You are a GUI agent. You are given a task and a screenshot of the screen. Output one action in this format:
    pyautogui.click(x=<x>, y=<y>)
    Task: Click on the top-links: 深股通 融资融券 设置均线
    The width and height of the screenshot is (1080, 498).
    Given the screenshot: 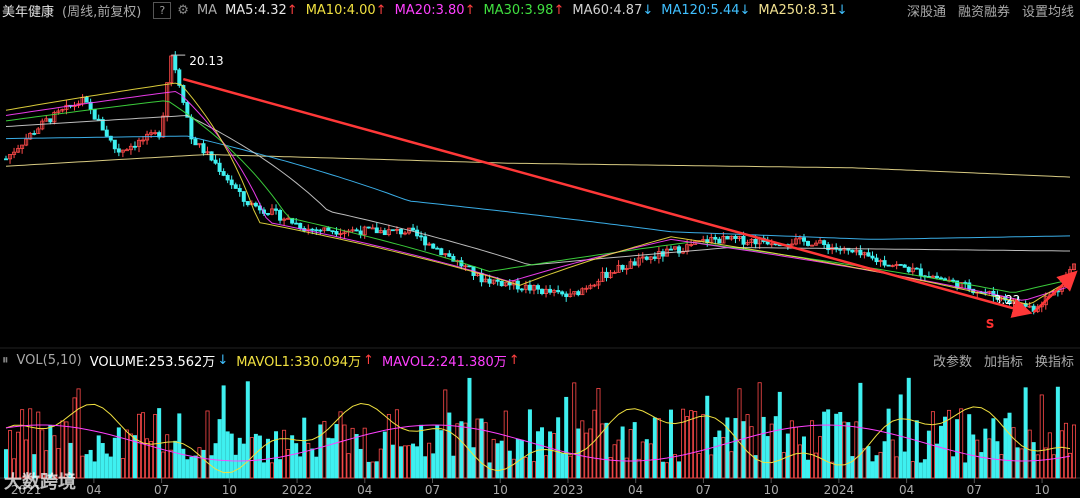 What is the action you would take?
    pyautogui.click(x=990, y=10)
    